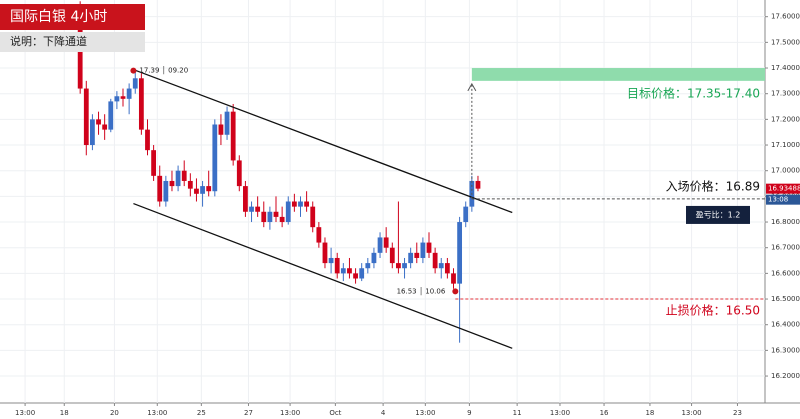 The image size is (800, 419). I want to click on y-tick-label: 16.50000, so click(785, 299).